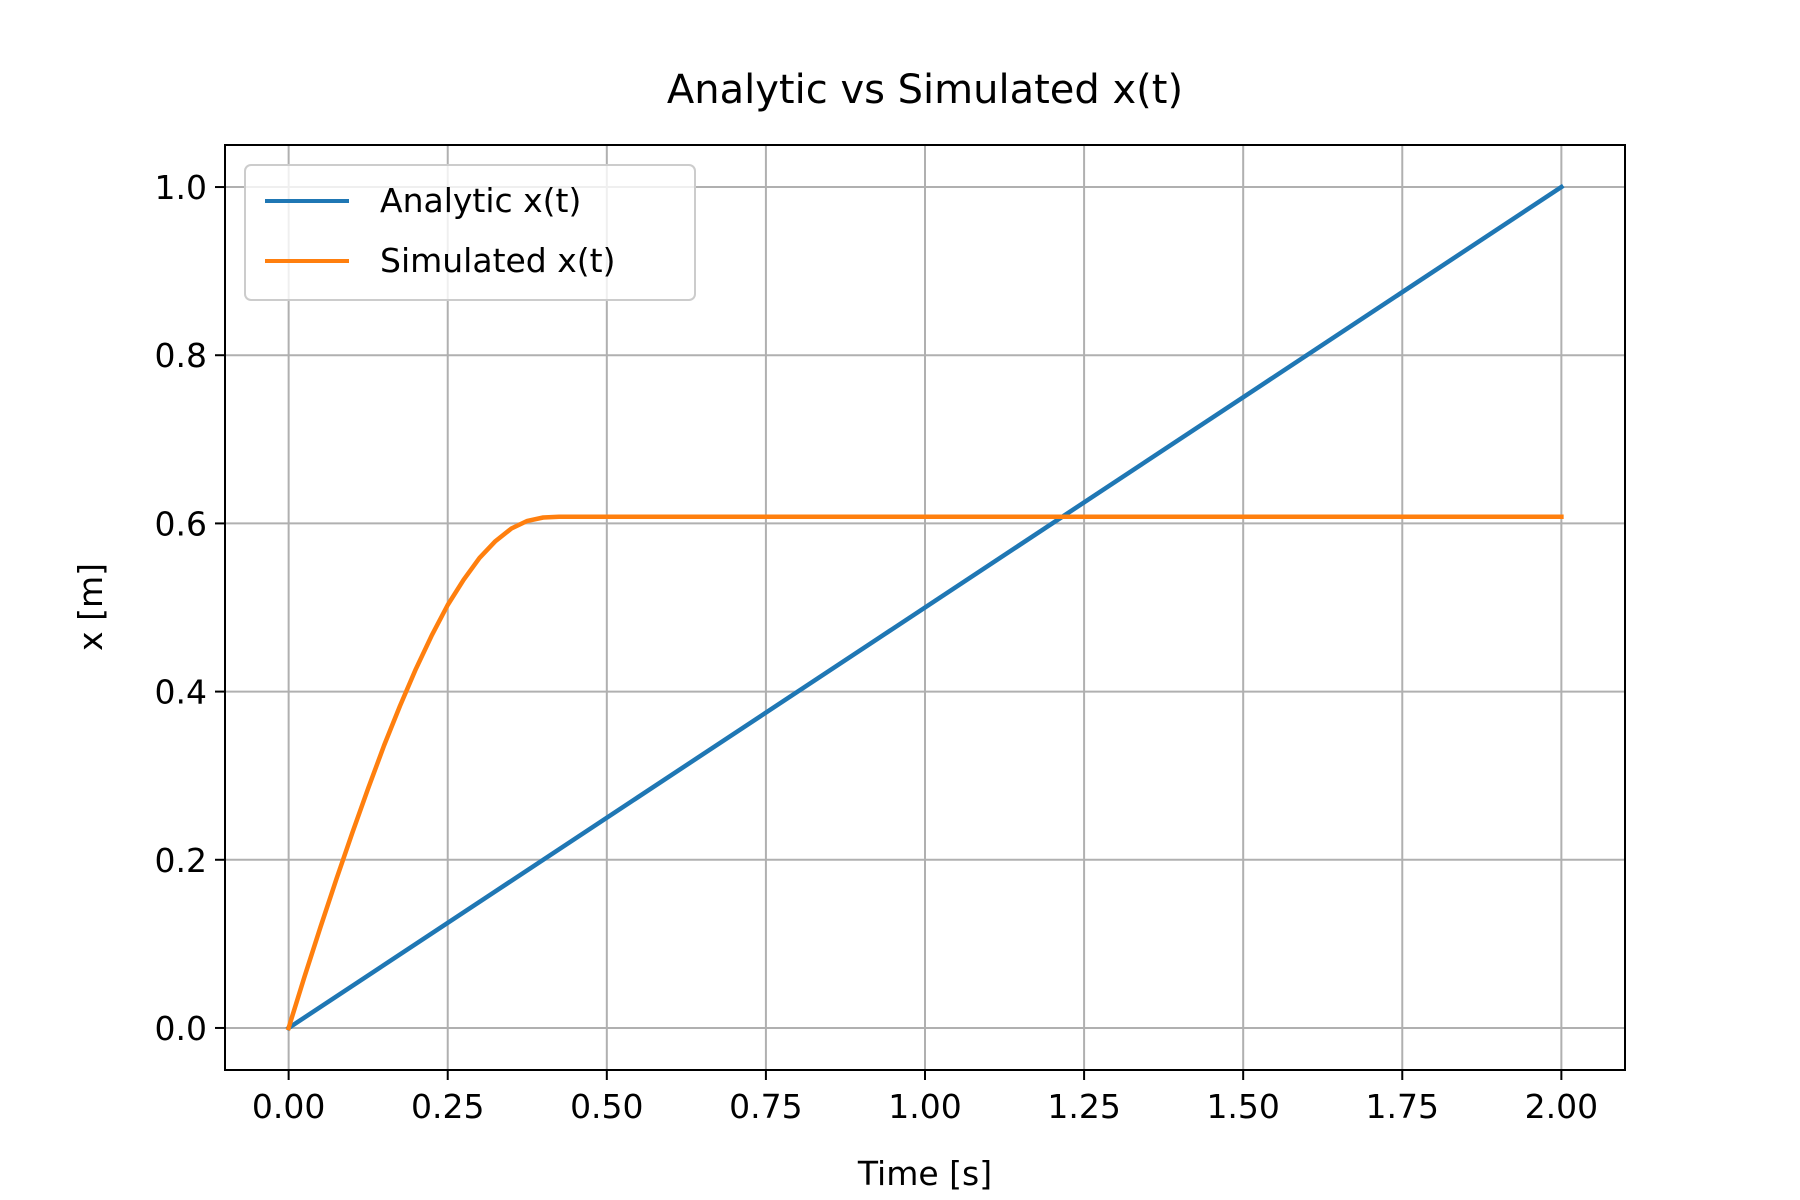  I want to click on y-axis-ticks: 0.0 0.2 0.4 0.6 0.8 1.0, so click(190, 608).